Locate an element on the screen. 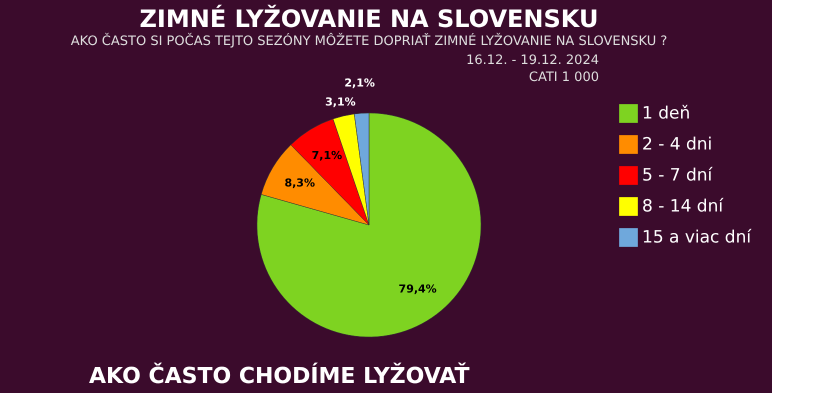  text: AKO ČASTO CHODÍME LYŽOVAŤ is located at coordinates (279, 375).